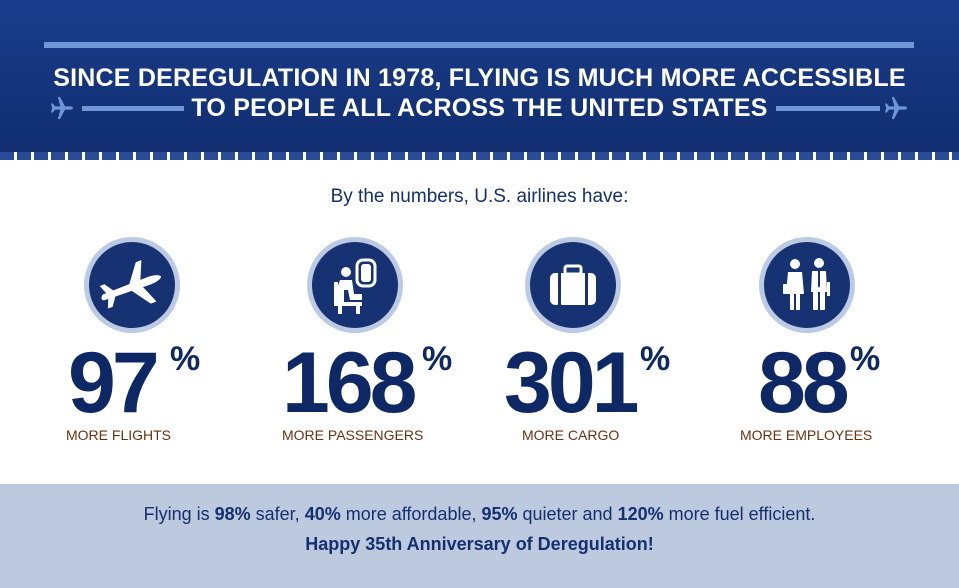  What do you see at coordinates (119, 435) in the screenshot?
I see `stat-label: MORE FLIGHTS` at bounding box center [119, 435].